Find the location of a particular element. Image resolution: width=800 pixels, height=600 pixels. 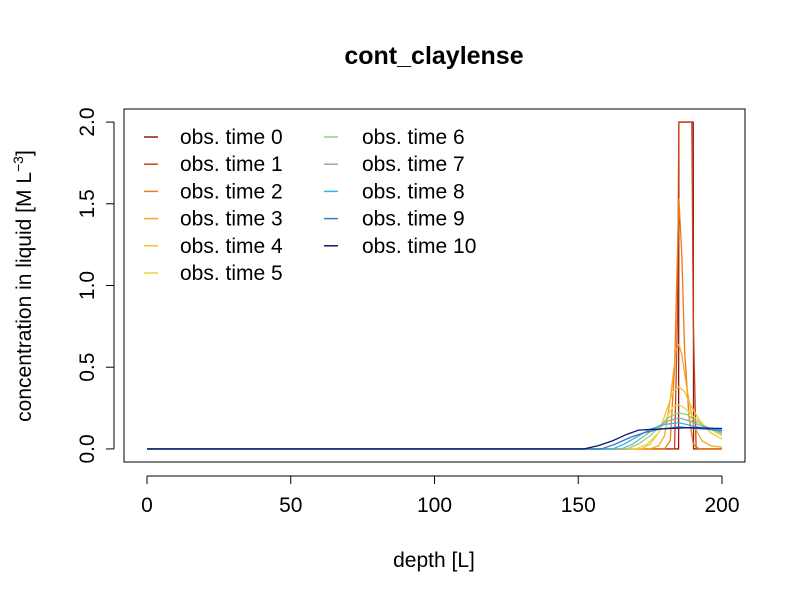

legend-label-5: obs. time 5 is located at coordinates (231, 273).